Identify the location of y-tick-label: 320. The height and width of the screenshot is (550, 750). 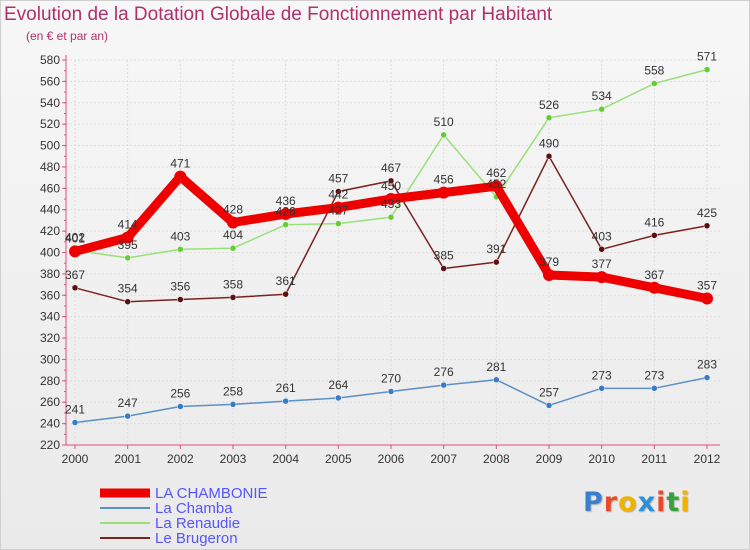
(50, 338).